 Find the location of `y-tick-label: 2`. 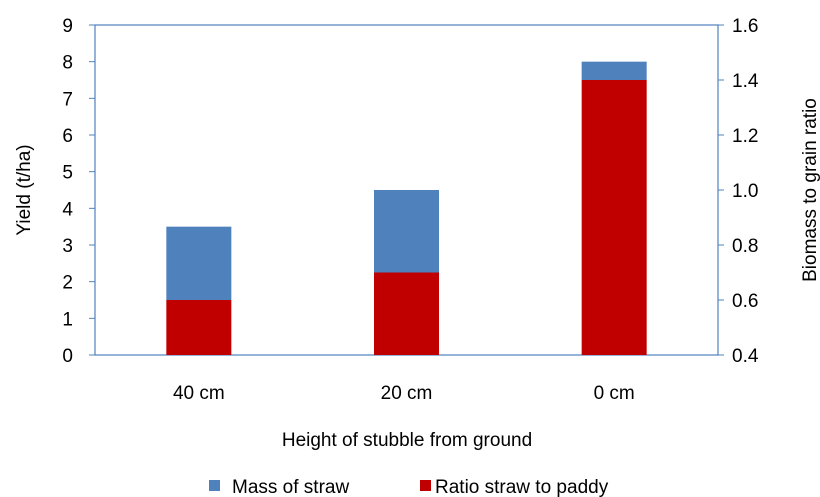

y-tick-label: 2 is located at coordinates (67, 283).